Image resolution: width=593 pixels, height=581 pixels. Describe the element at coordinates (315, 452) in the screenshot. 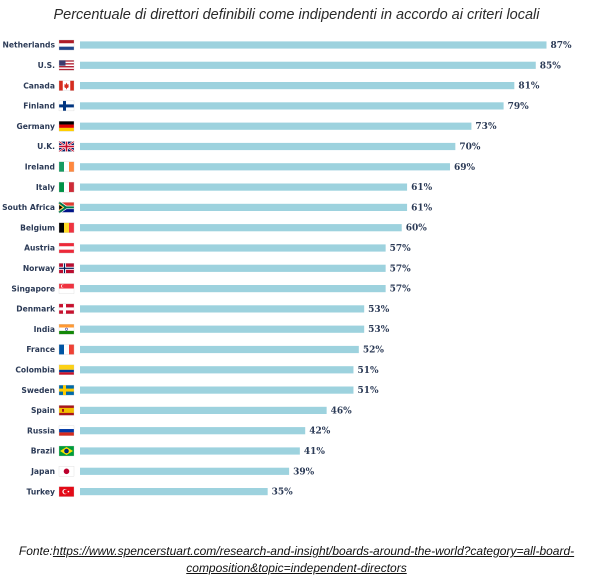

I see `value-label-brazil: 41%` at that location.